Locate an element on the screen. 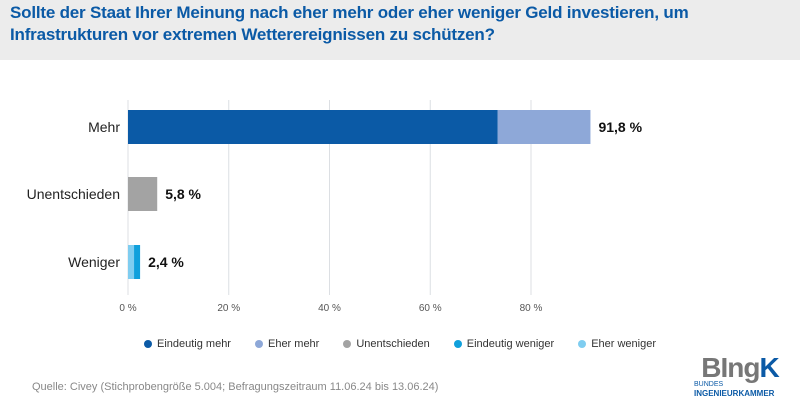  legend-item: Eindeutig mehr is located at coordinates (187, 344).